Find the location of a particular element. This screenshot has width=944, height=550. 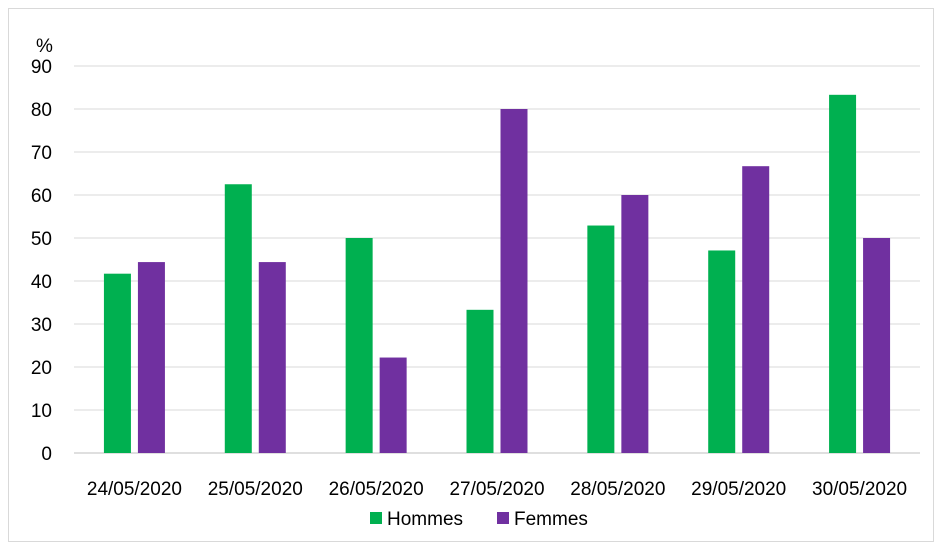

x-tick-label: 27/05/2020 is located at coordinates (496, 489).